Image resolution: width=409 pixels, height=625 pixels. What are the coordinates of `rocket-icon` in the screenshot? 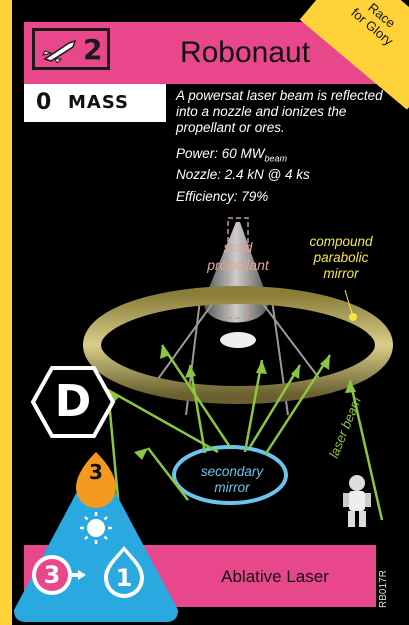 It's located at (59, 51).